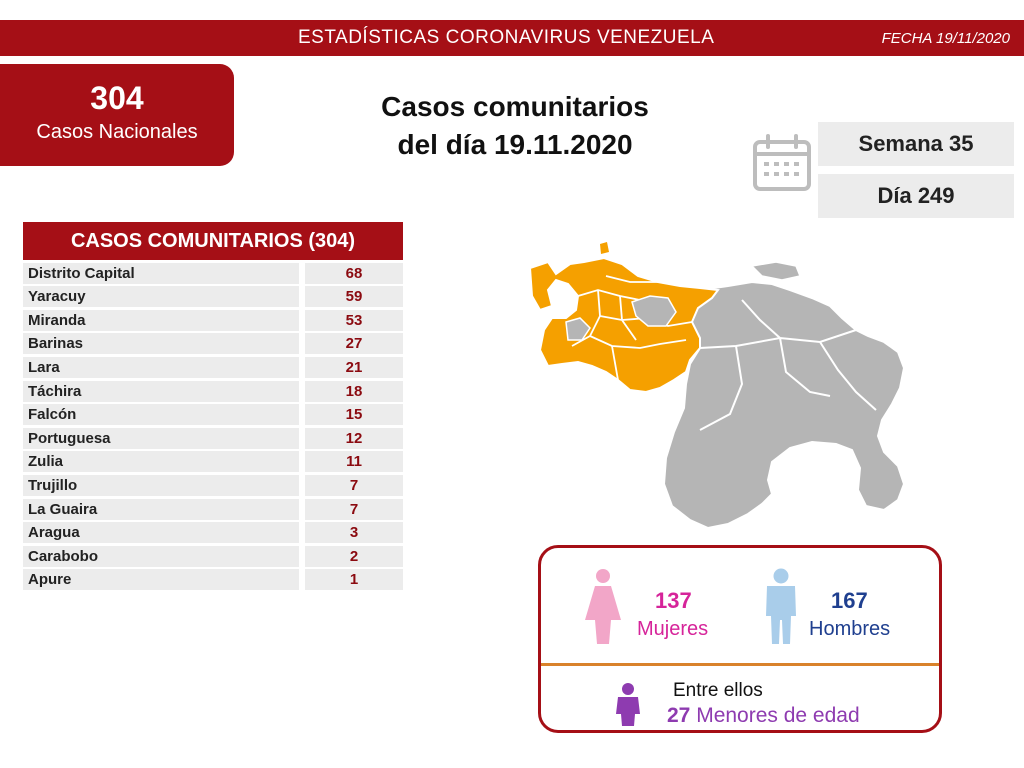 This screenshot has height=768, width=1024. Describe the element at coordinates (354, 556) in the screenshot. I see `state-cases: 2` at that location.